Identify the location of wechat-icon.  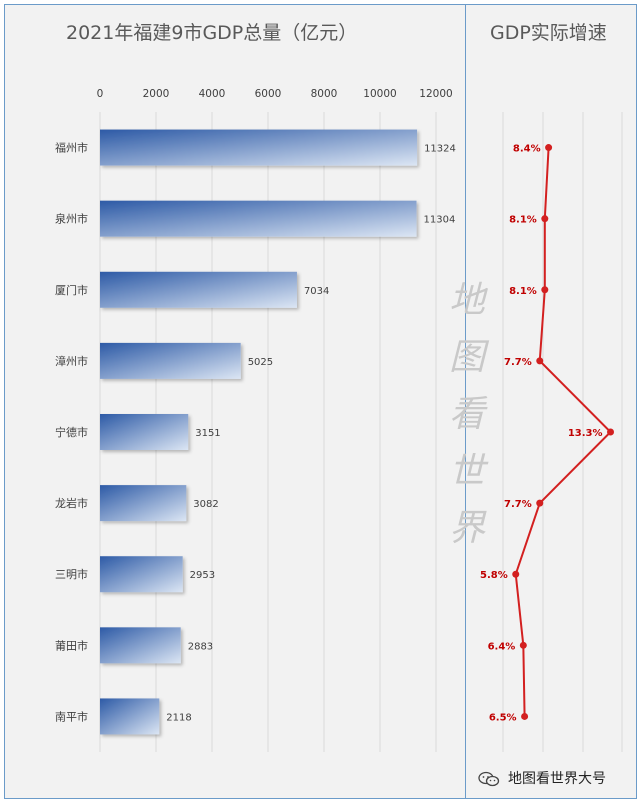
(489, 779).